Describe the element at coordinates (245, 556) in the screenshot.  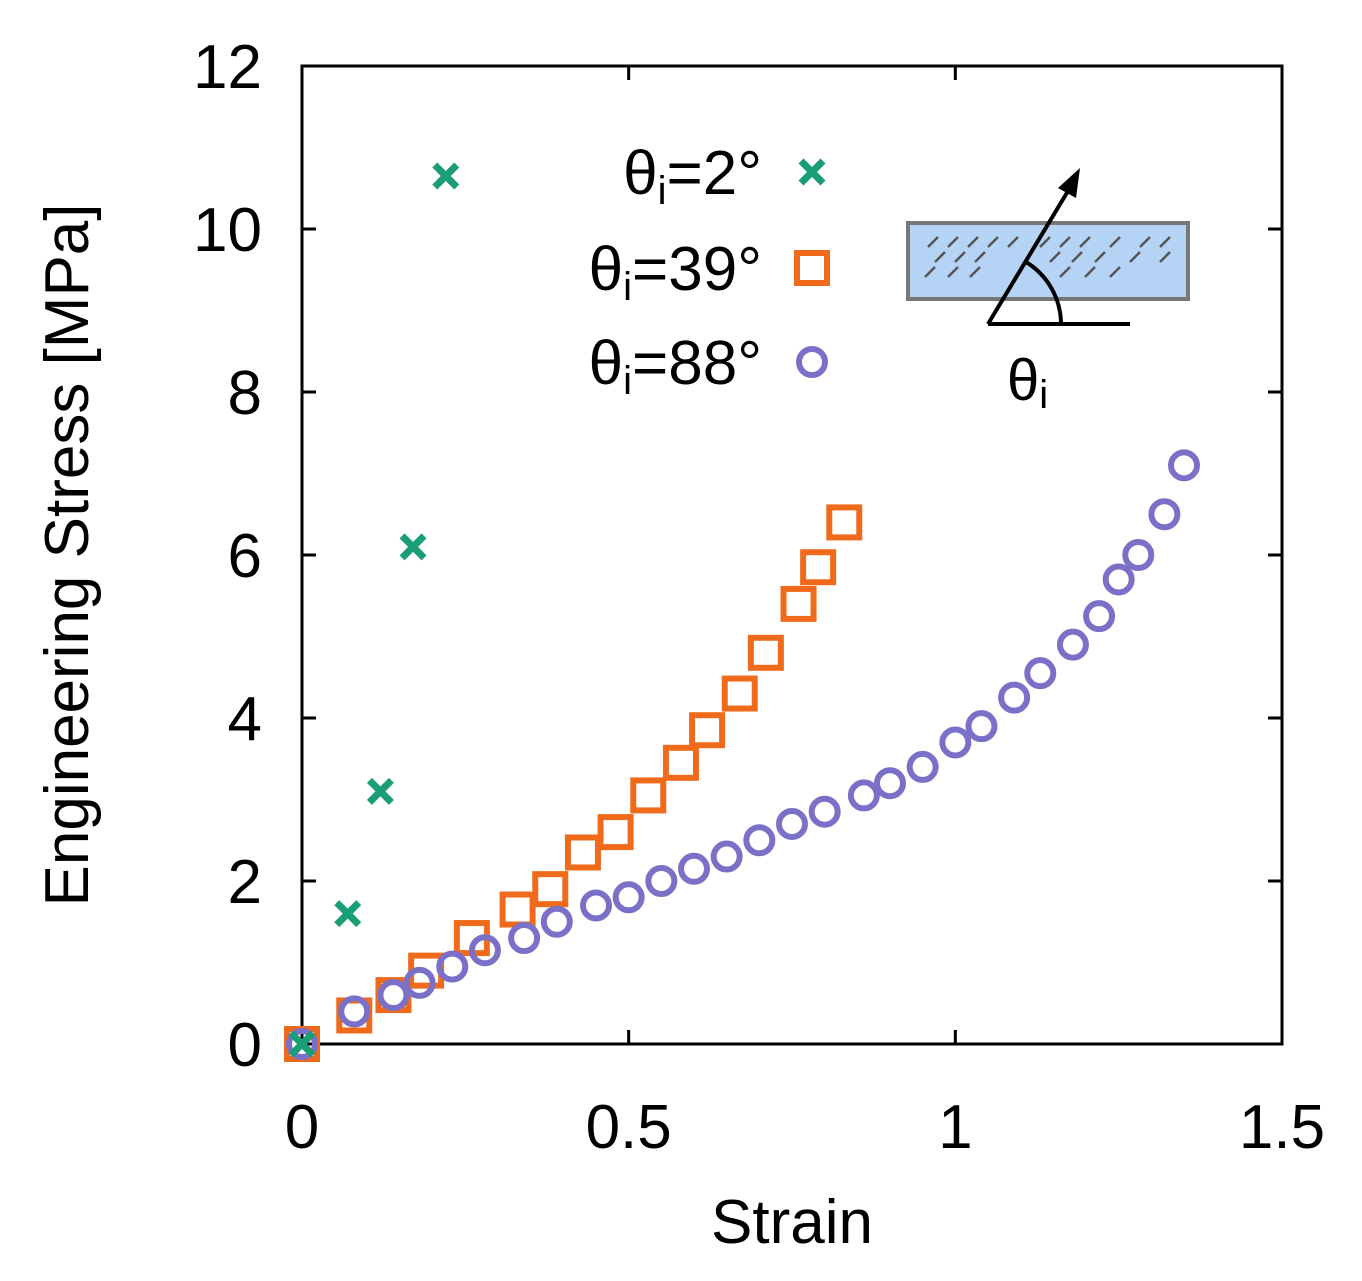
I see `y-tick-label: 6` at that location.